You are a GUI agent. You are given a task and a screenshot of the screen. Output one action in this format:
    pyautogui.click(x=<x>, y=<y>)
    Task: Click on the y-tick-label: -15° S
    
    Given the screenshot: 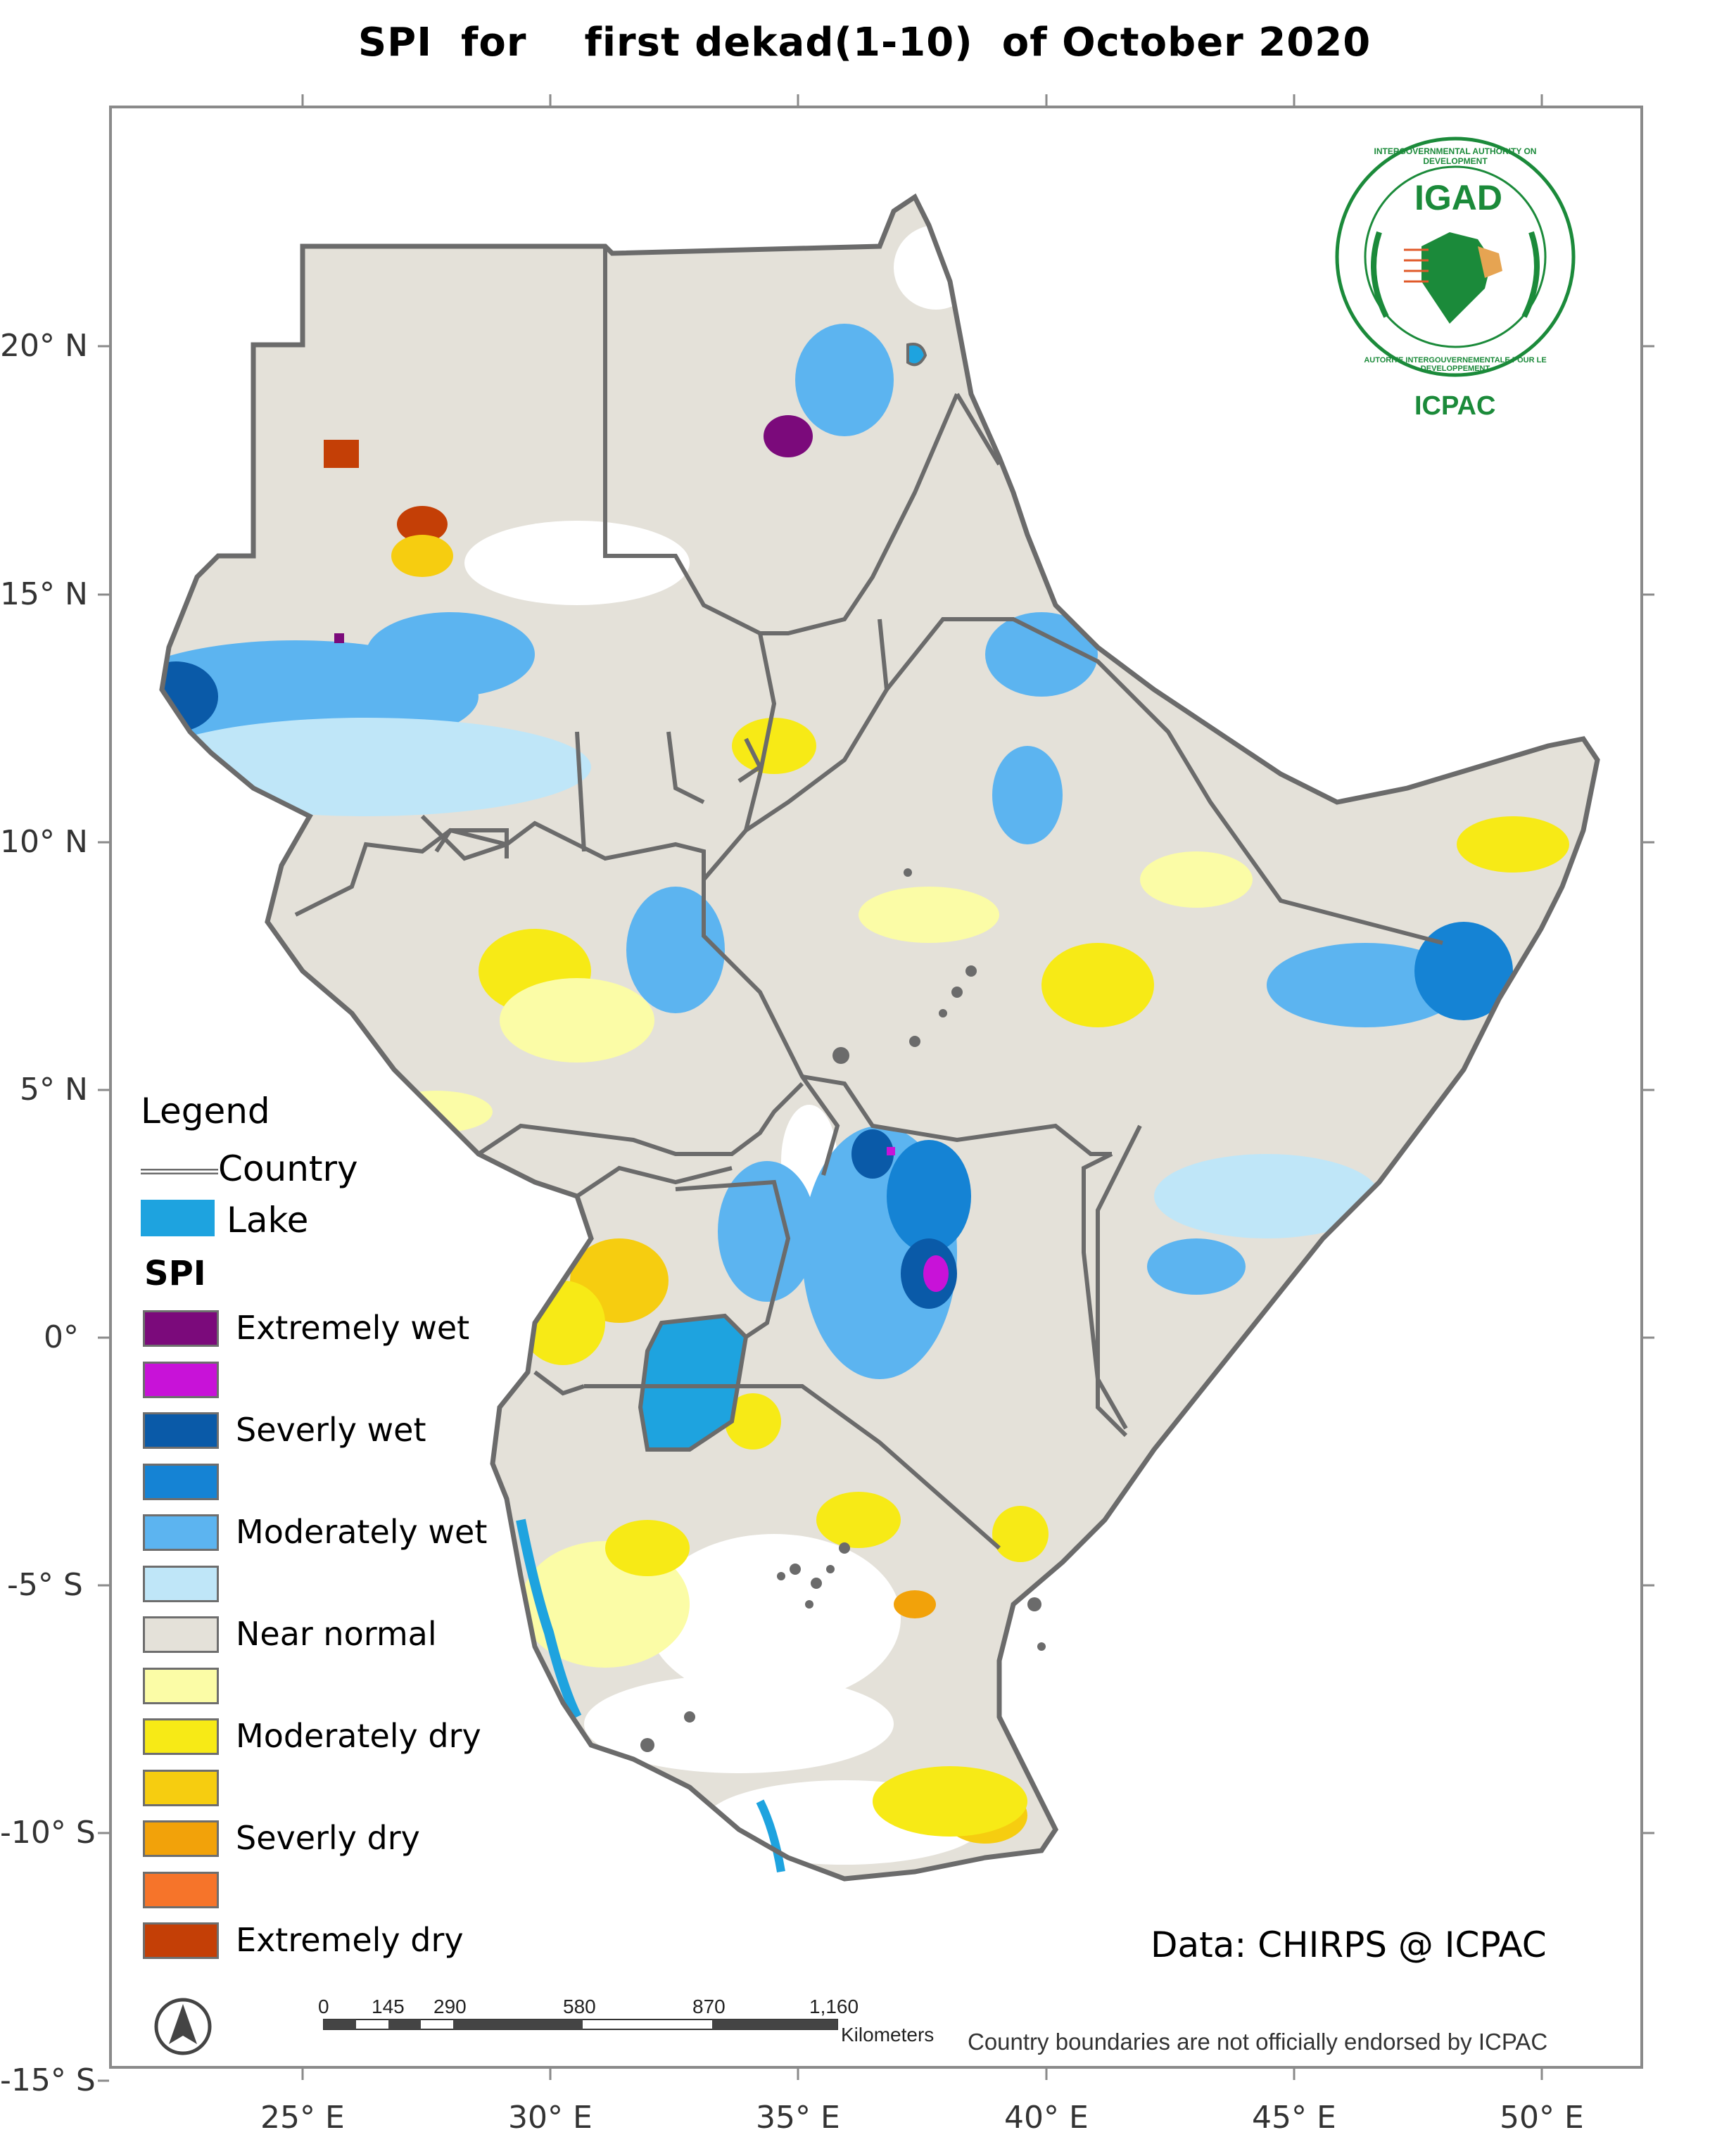 What is the action you would take?
    pyautogui.click(x=48, y=2080)
    